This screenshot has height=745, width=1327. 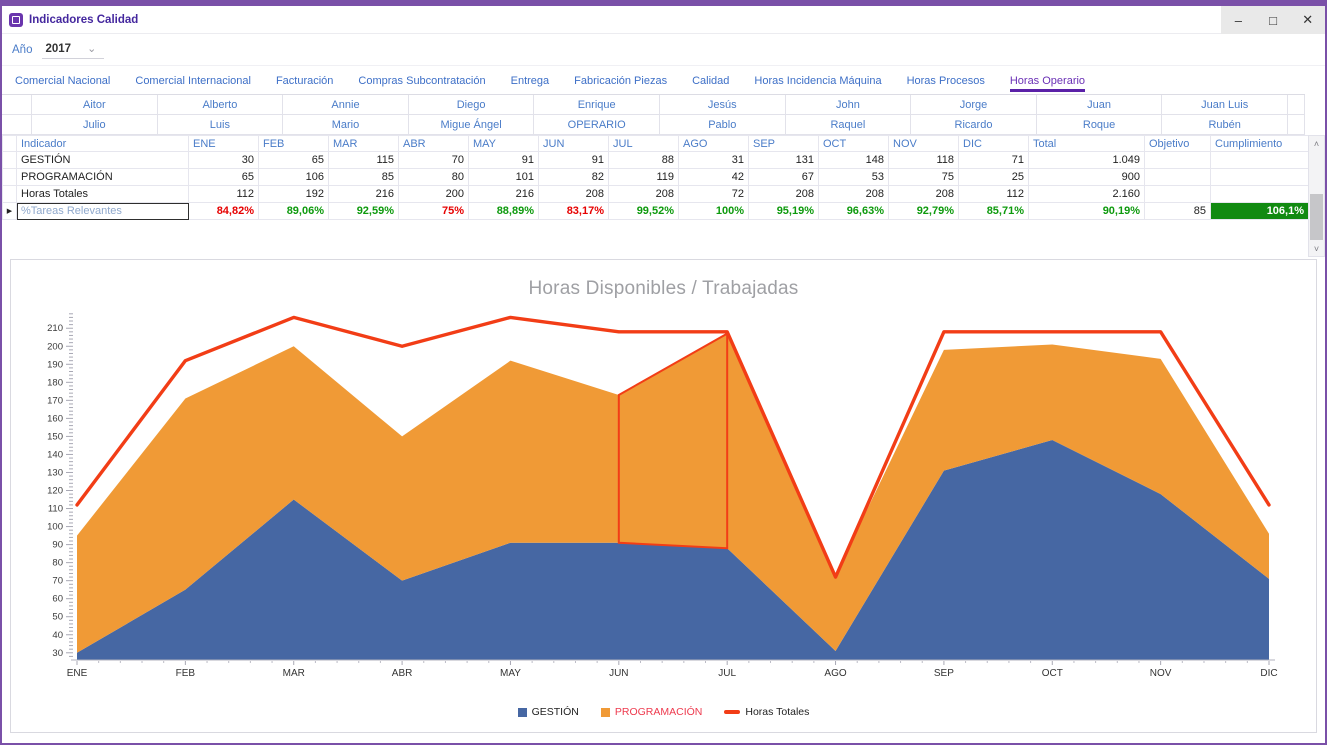 What do you see at coordinates (503, 211) in the screenshot?
I see `cell-may: 88,89%` at bounding box center [503, 211].